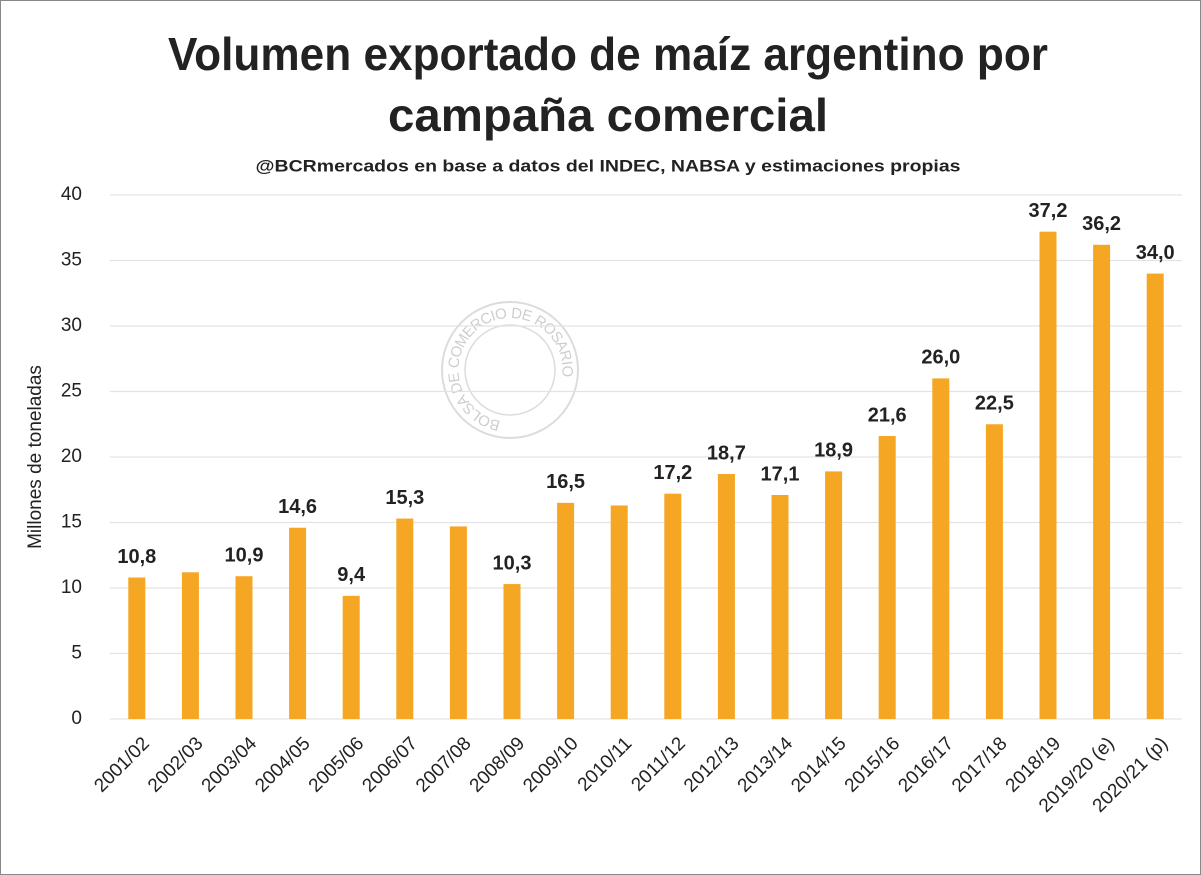 The height and width of the screenshot is (875, 1201). Describe the element at coordinates (1155, 253) in the screenshot. I see `data-label: 34,0` at that location.